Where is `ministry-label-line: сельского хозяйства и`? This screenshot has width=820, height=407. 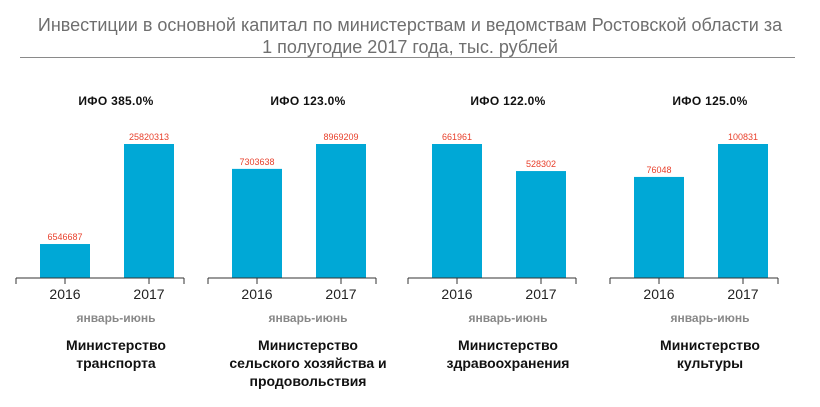
ministry-label-line: сельского хозяйства и is located at coordinates (308, 363).